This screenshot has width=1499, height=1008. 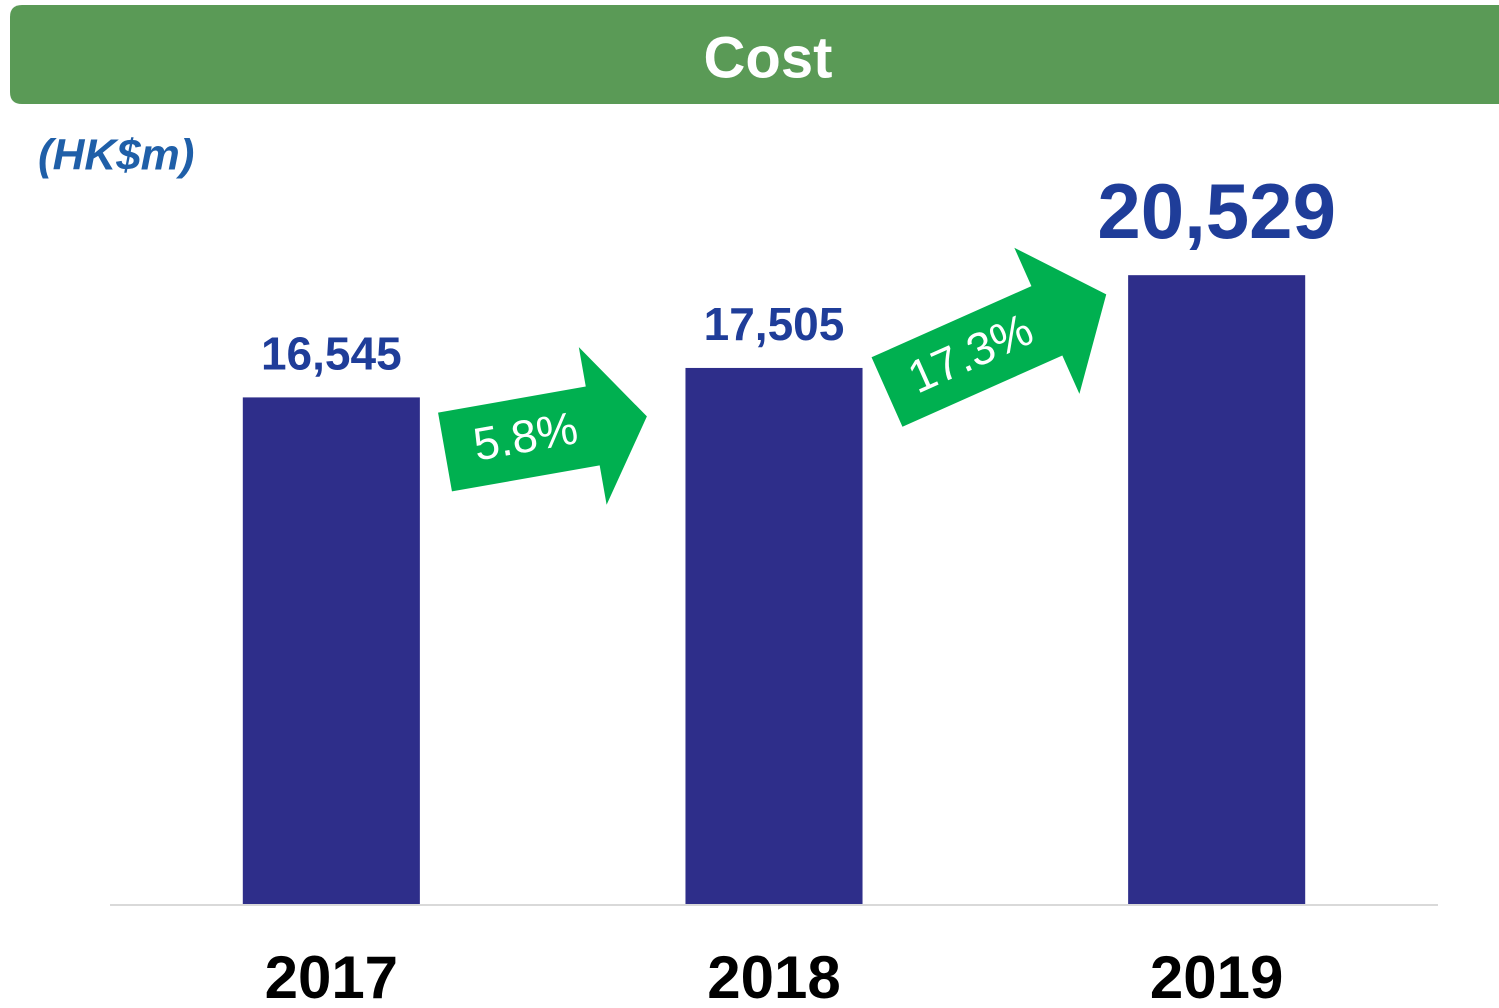 What do you see at coordinates (774, 324) in the screenshot?
I see `value-label: 17,505` at bounding box center [774, 324].